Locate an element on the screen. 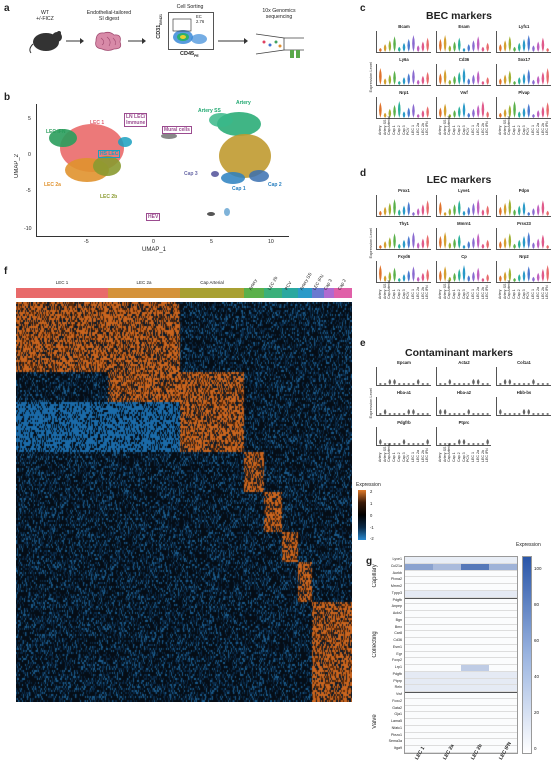 The height and width of the screenshot is (774, 558). category-tick: LEC IFN is located at coordinates (427, 292).